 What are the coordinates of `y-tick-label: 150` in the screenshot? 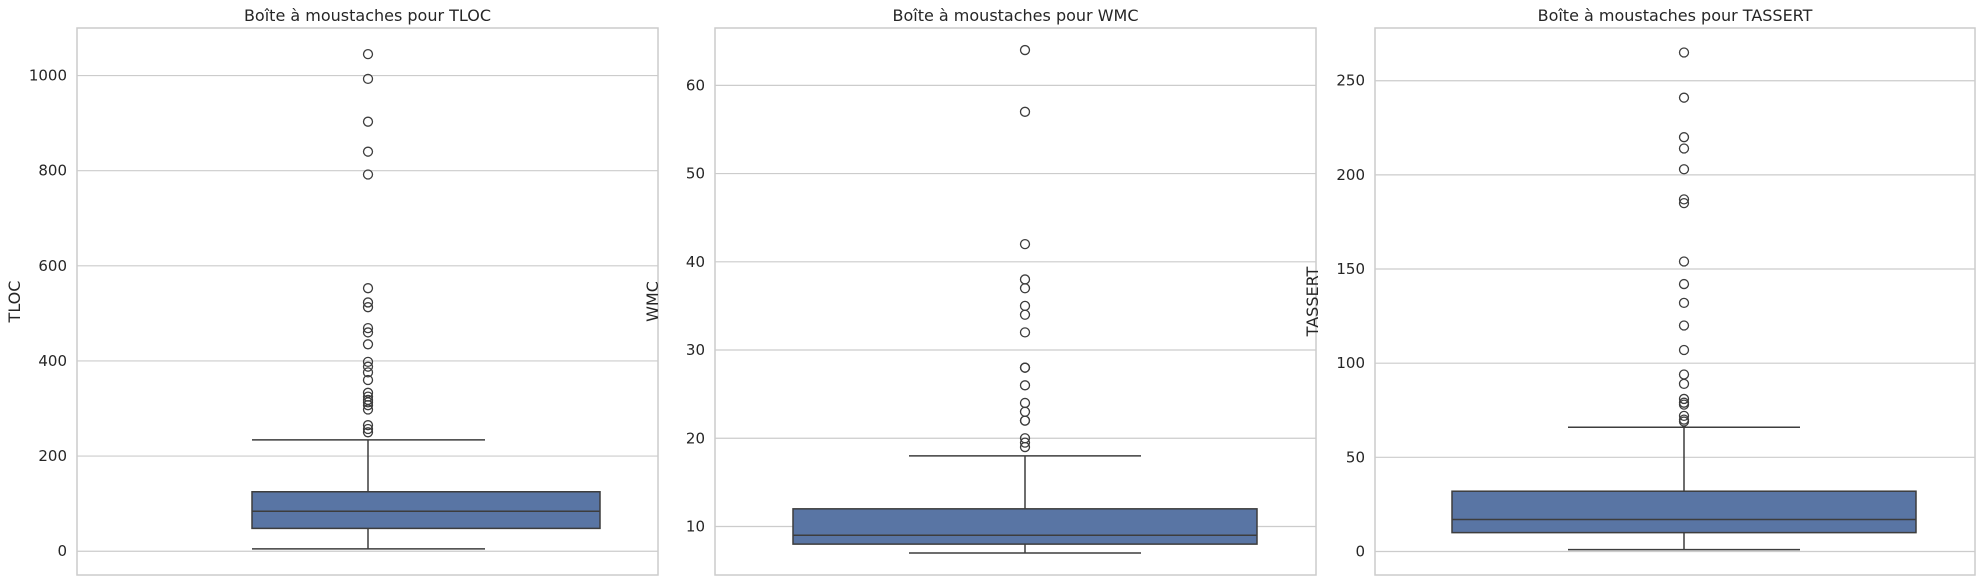 It's located at (1350, 269).